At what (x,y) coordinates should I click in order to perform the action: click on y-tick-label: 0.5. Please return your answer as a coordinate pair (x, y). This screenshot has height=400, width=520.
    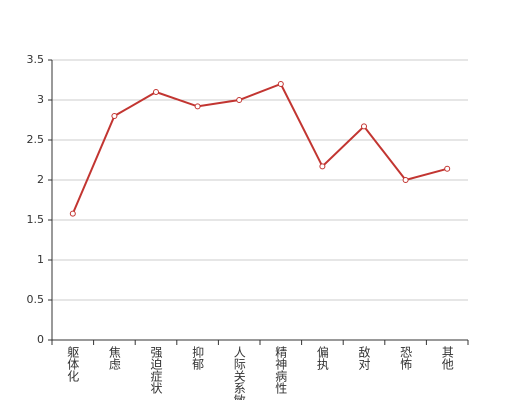
    Looking at the image, I should click on (36, 299).